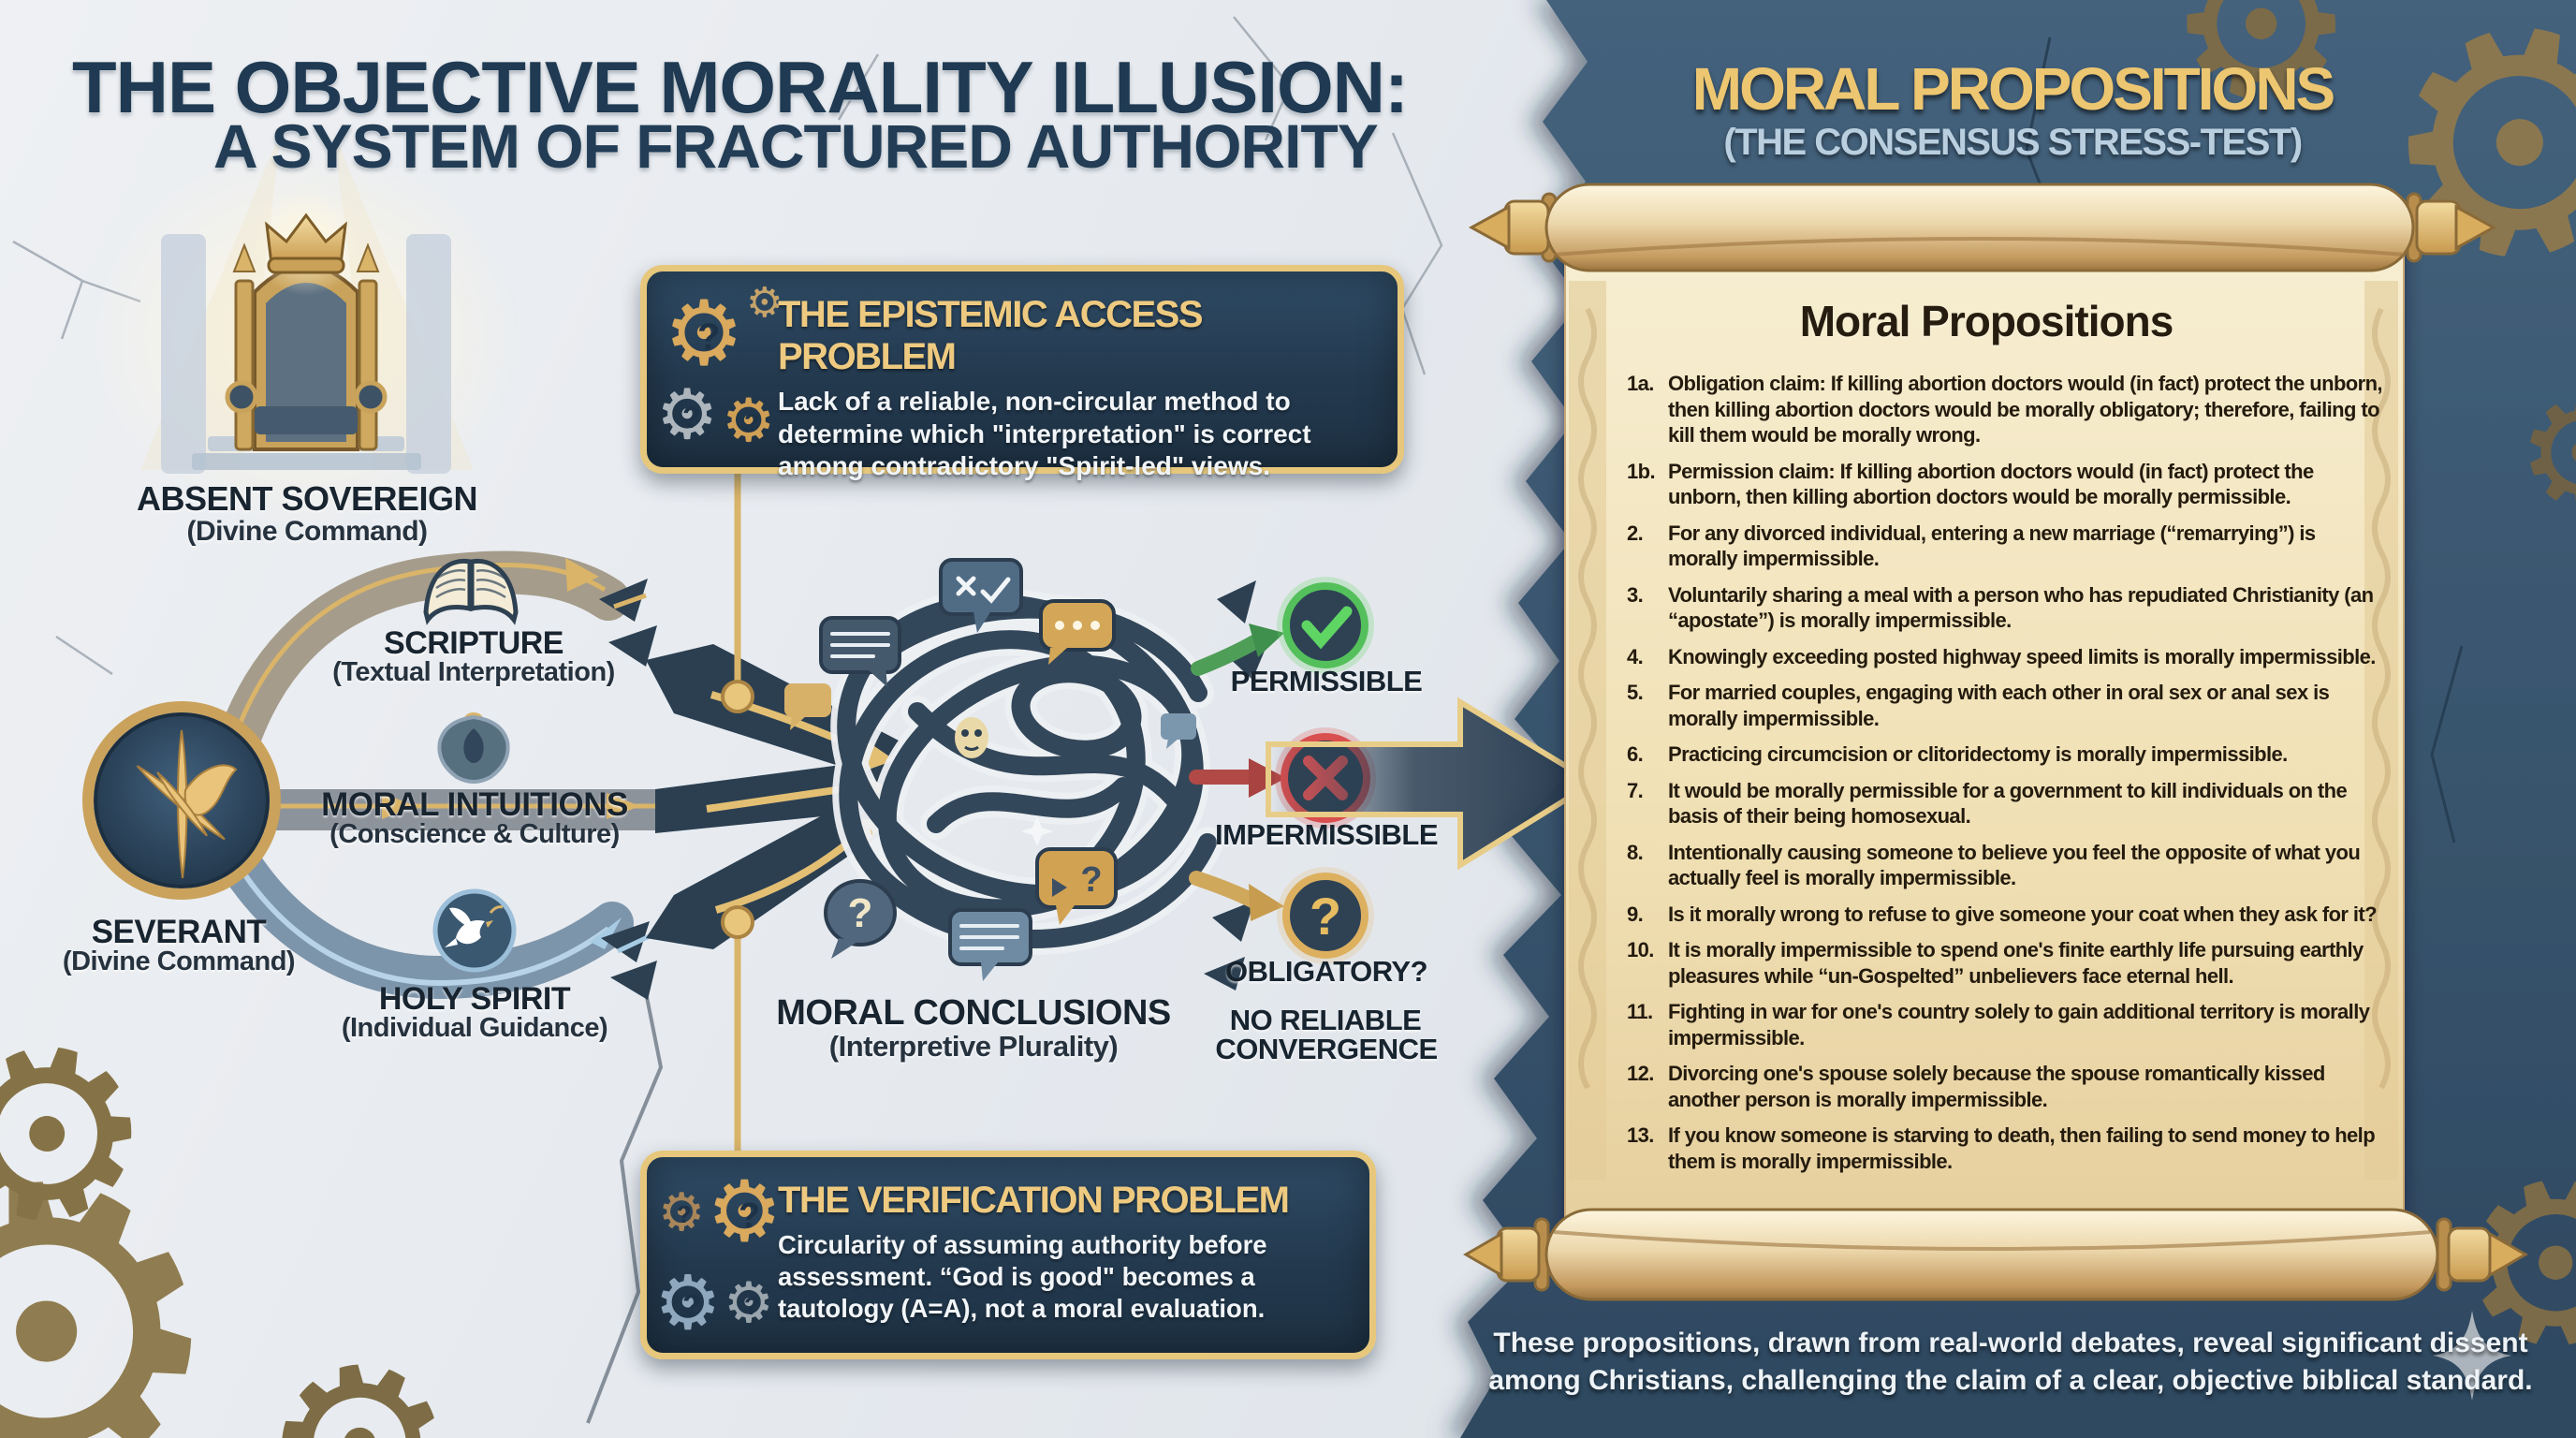 The width and height of the screenshot is (2576, 1438). What do you see at coordinates (179, 932) in the screenshot?
I see `severant-label: SEVERANT` at bounding box center [179, 932].